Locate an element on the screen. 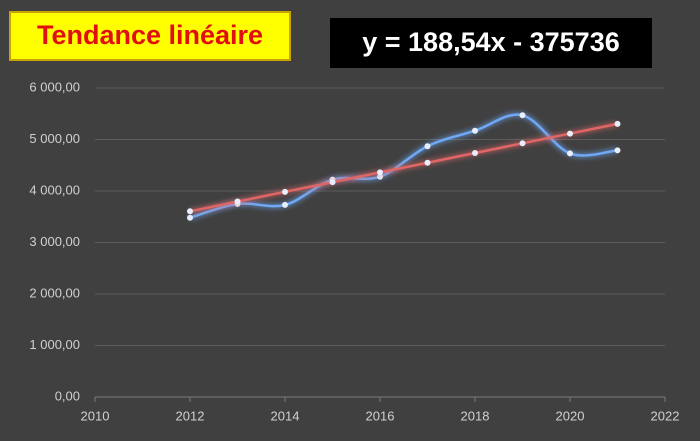  x-tick-label: 2018 is located at coordinates (475, 415).